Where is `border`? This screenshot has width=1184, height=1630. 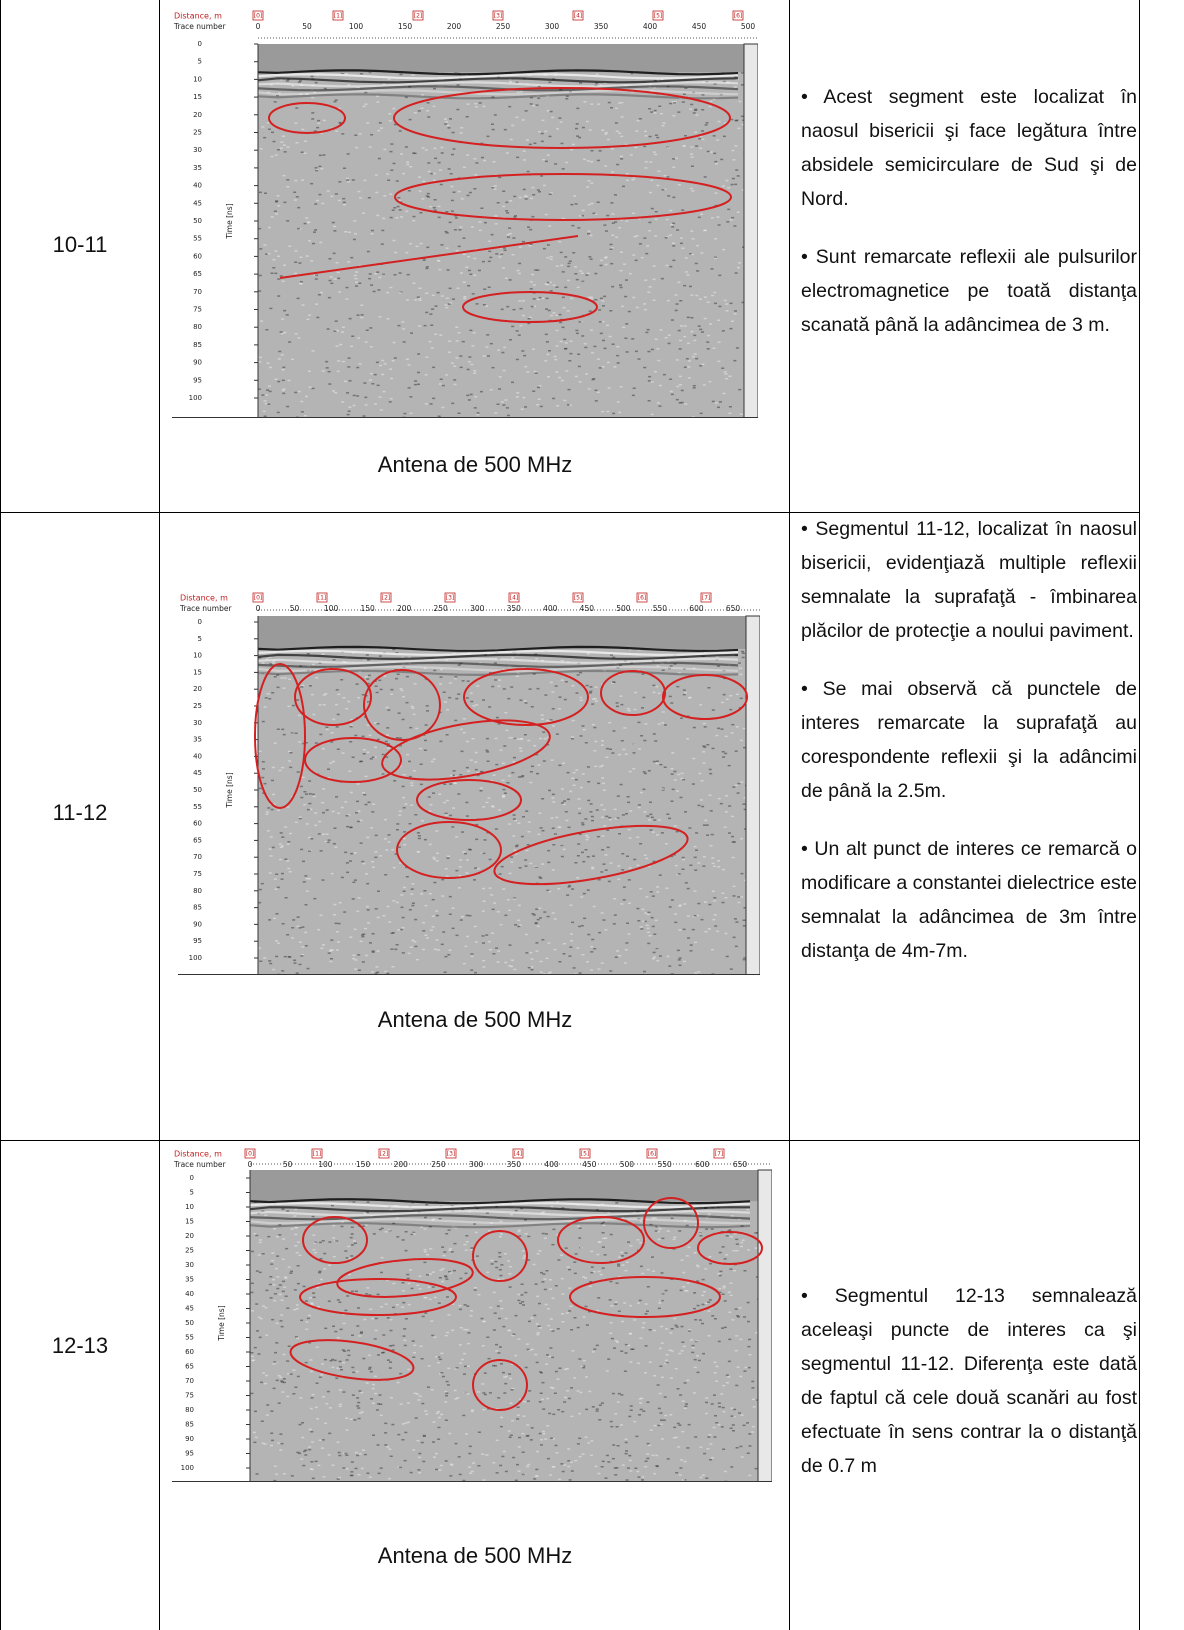 border is located at coordinates (570, 512).